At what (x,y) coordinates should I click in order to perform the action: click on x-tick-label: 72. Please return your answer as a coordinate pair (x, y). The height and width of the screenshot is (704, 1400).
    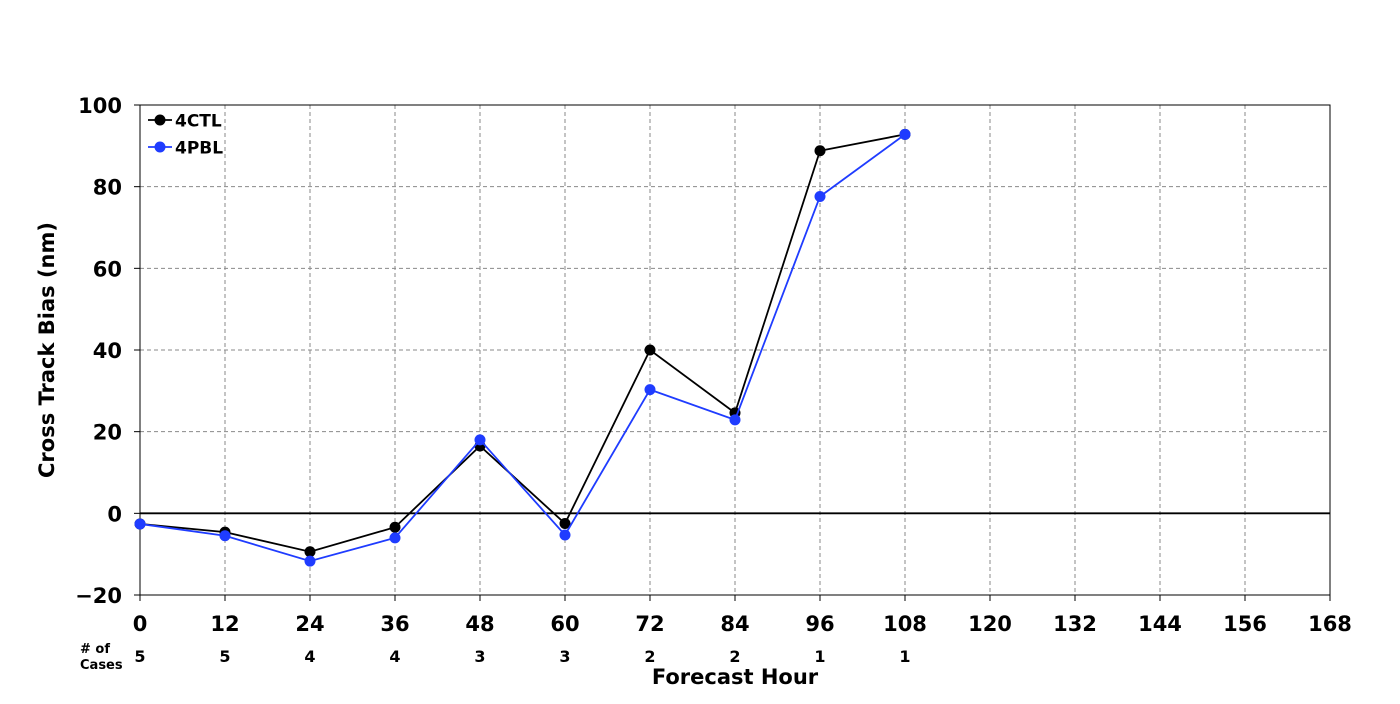
    Looking at the image, I should click on (649, 624).